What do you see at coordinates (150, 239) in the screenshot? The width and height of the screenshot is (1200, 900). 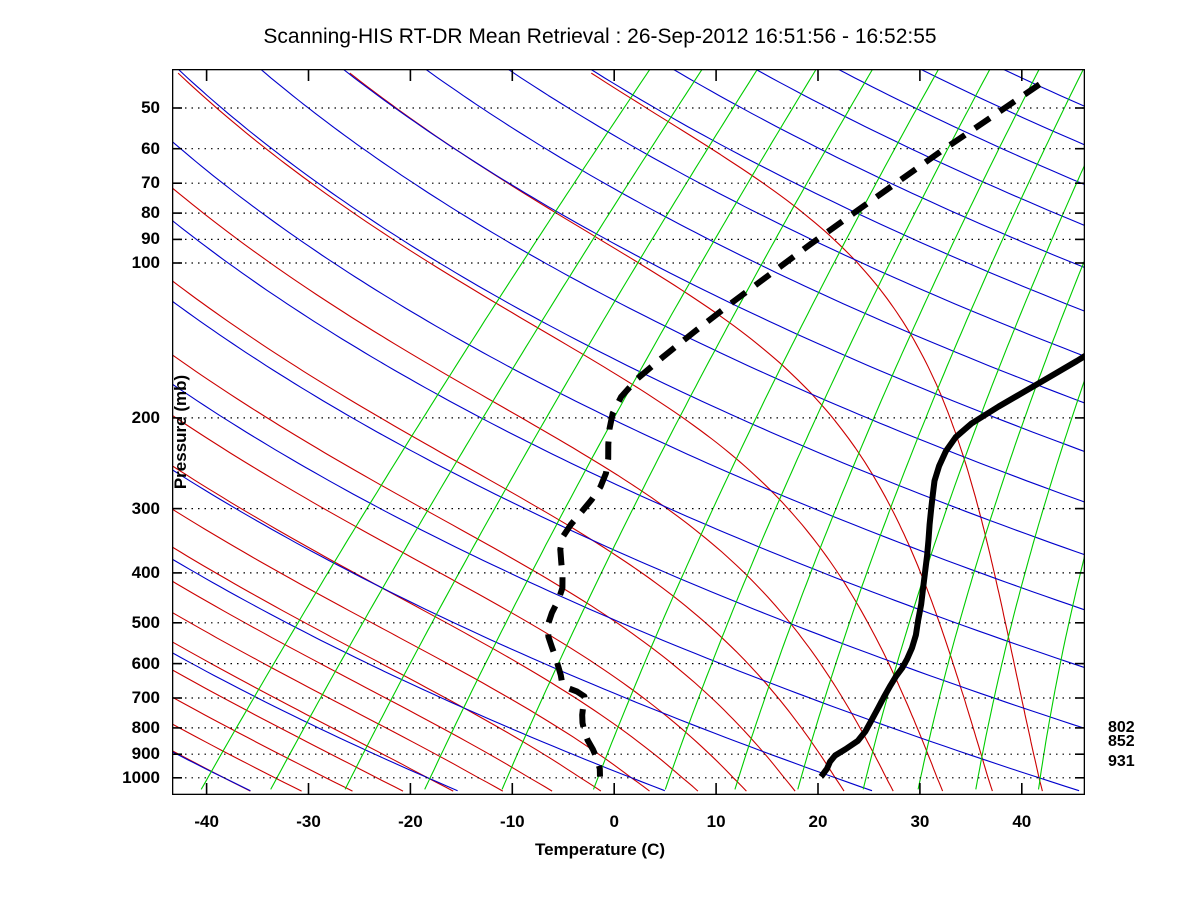 I see `pressure-tick-label: 90` at bounding box center [150, 239].